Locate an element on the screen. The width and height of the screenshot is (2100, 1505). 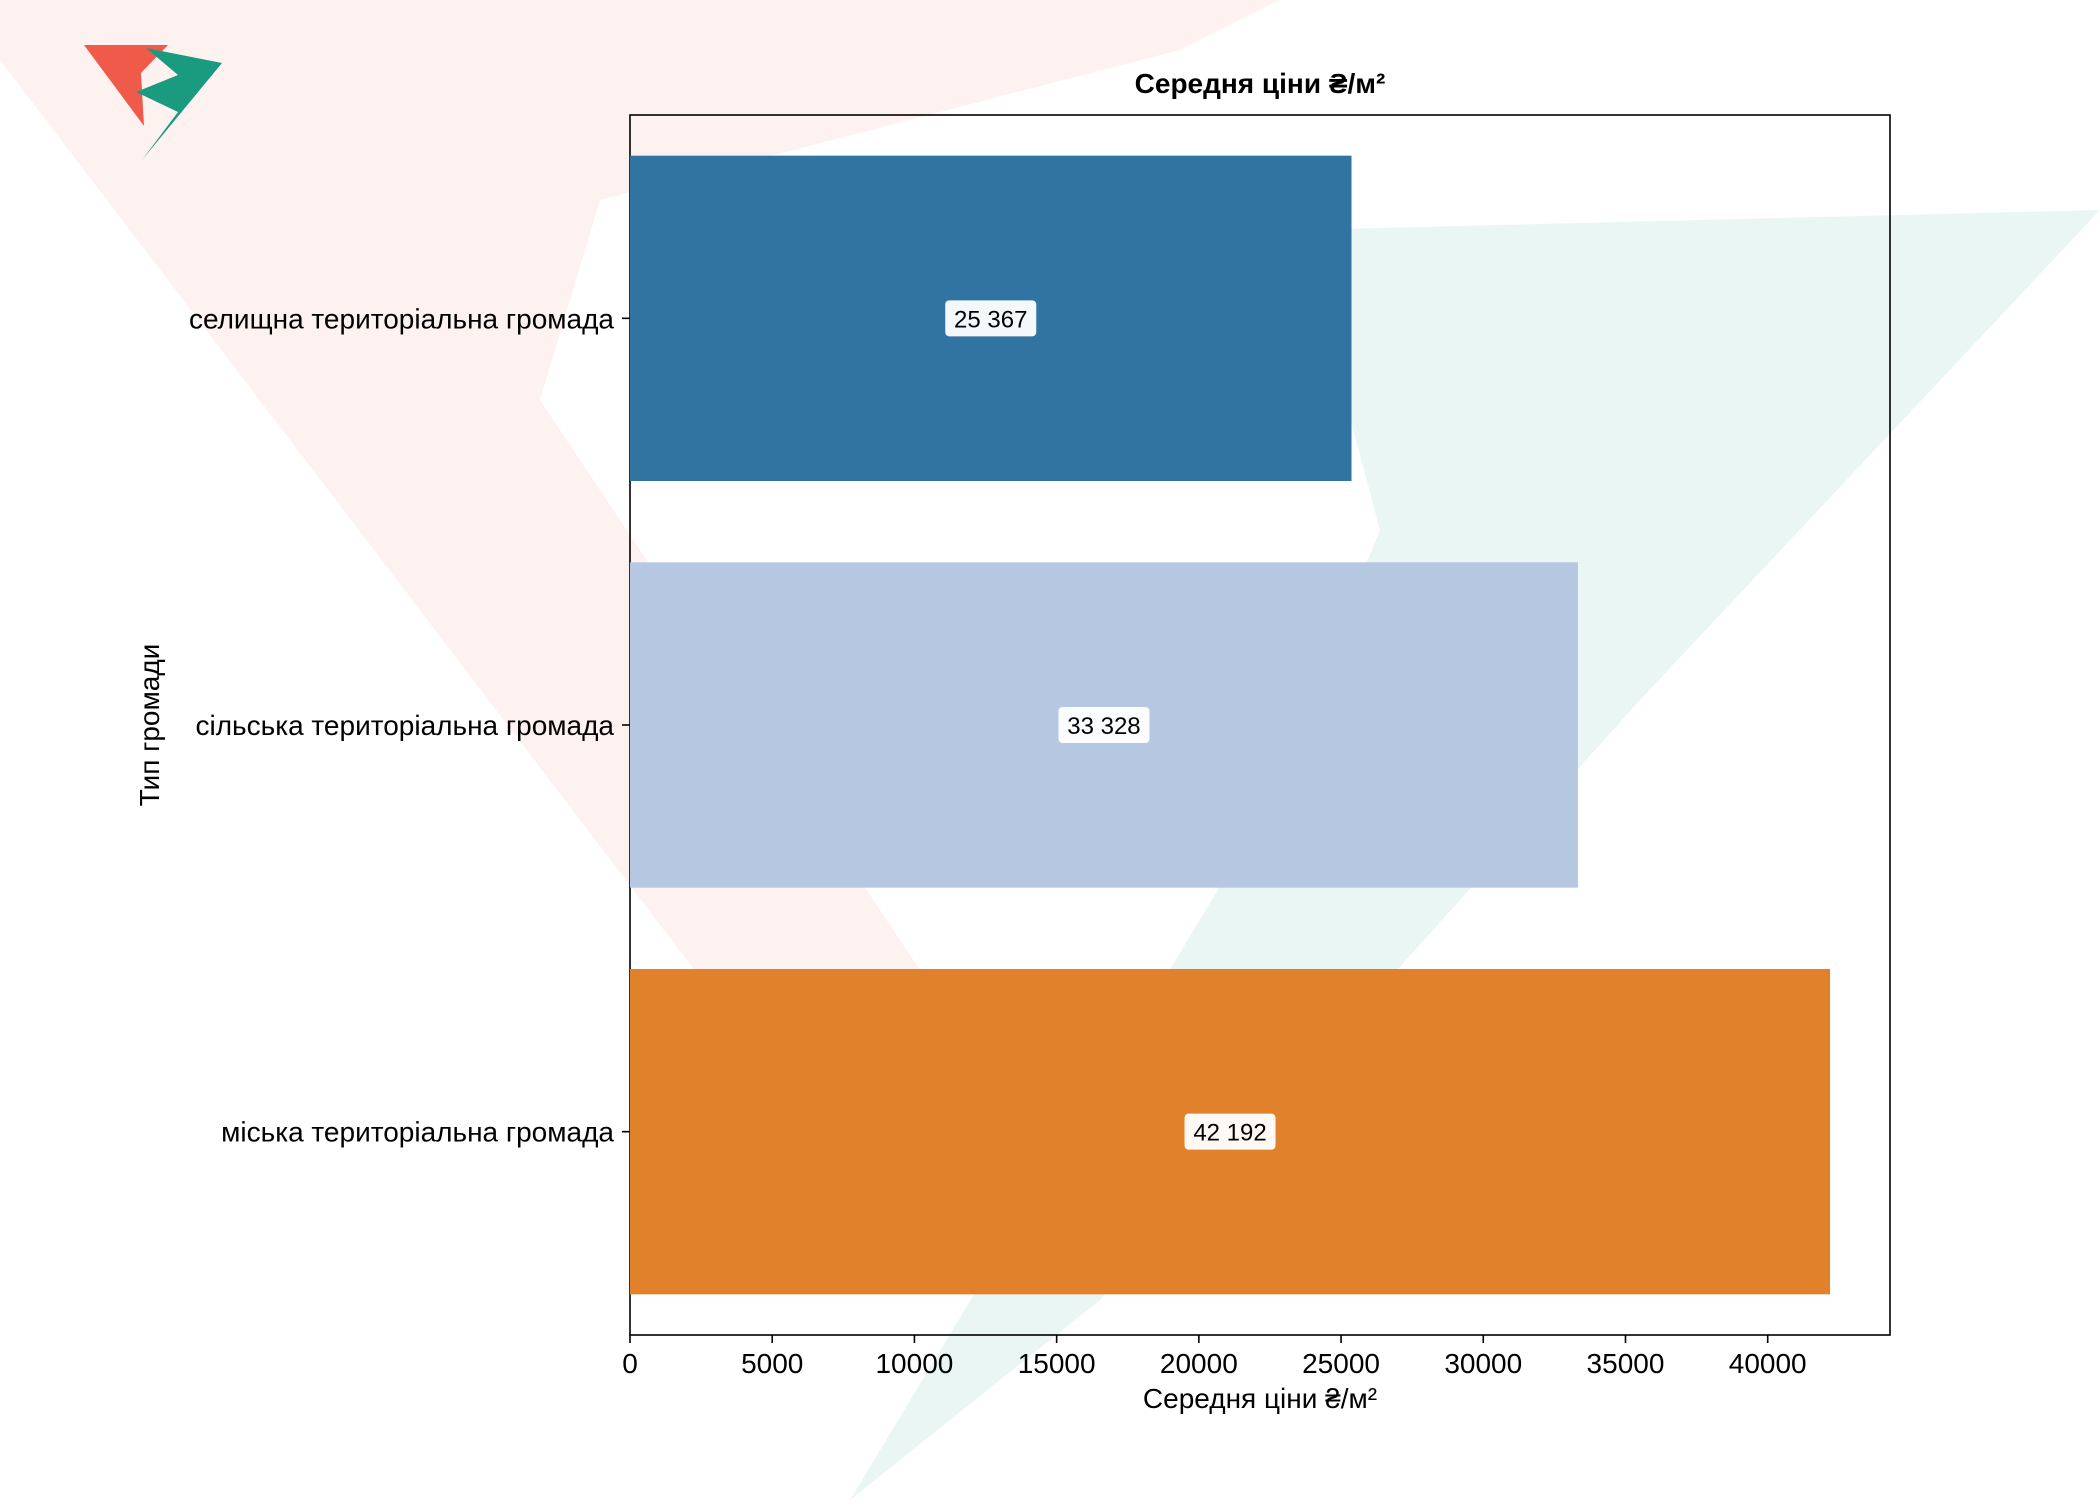
x-tick-label: 0 is located at coordinates (630, 1363).